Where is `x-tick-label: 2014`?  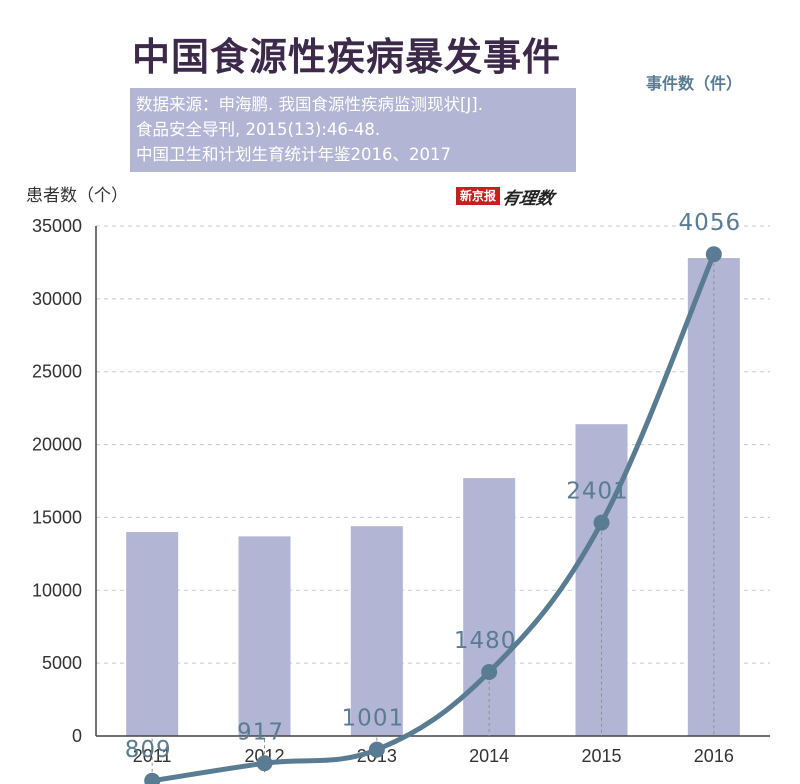
x-tick-label: 2014 is located at coordinates (489, 756).